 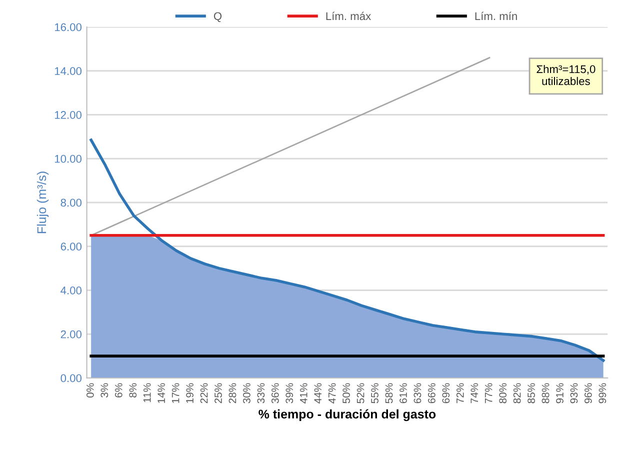 What do you see at coordinates (204, 393) in the screenshot?
I see `x-tick-label: 22%` at bounding box center [204, 393].